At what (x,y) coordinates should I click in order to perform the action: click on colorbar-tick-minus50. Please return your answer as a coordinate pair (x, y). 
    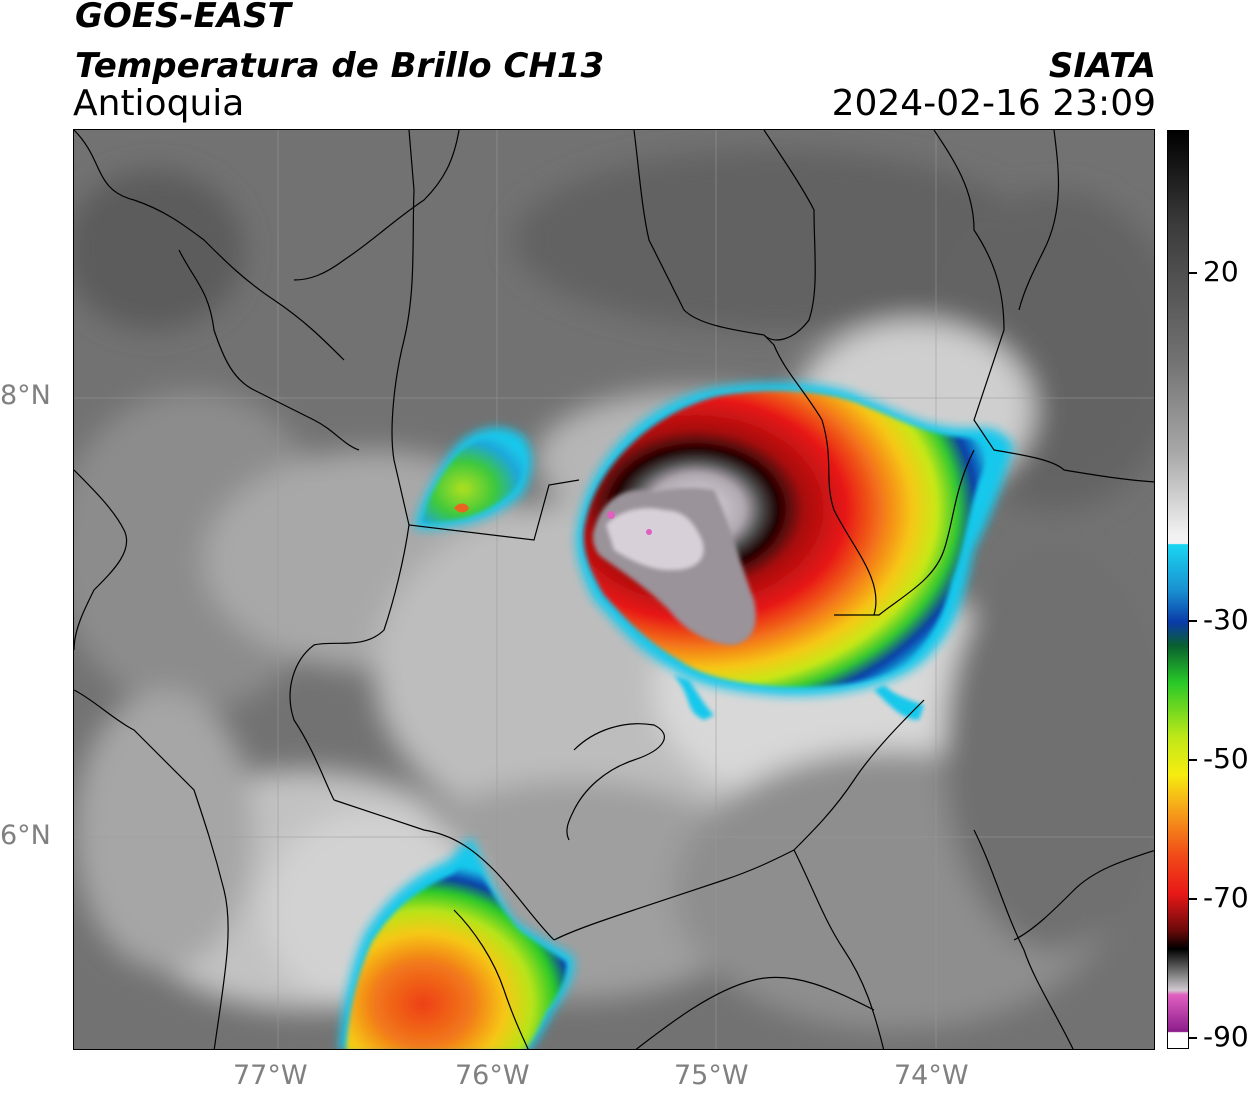
    Looking at the image, I should click on (1193, 760).